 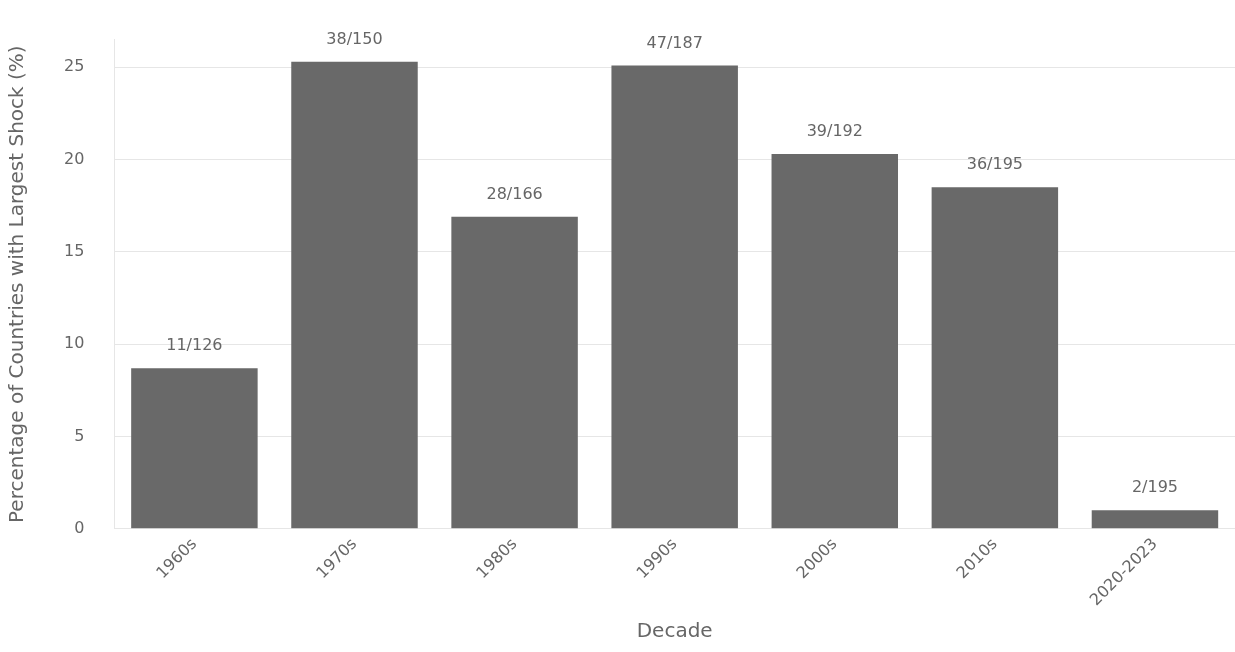 I want to click on data-label: 39/192, so click(x=834, y=131).